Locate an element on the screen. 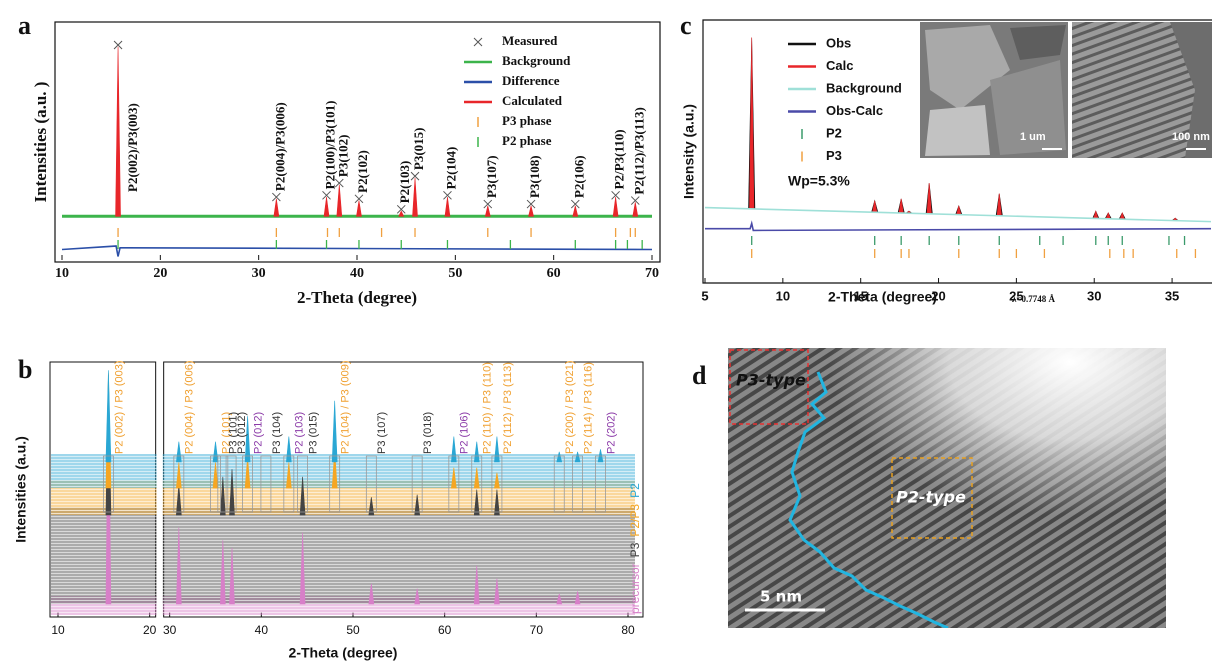 The width and height of the screenshot is (1212, 662). peak-label: P2 (114) / P3 (116) is located at coordinates (588, 408).